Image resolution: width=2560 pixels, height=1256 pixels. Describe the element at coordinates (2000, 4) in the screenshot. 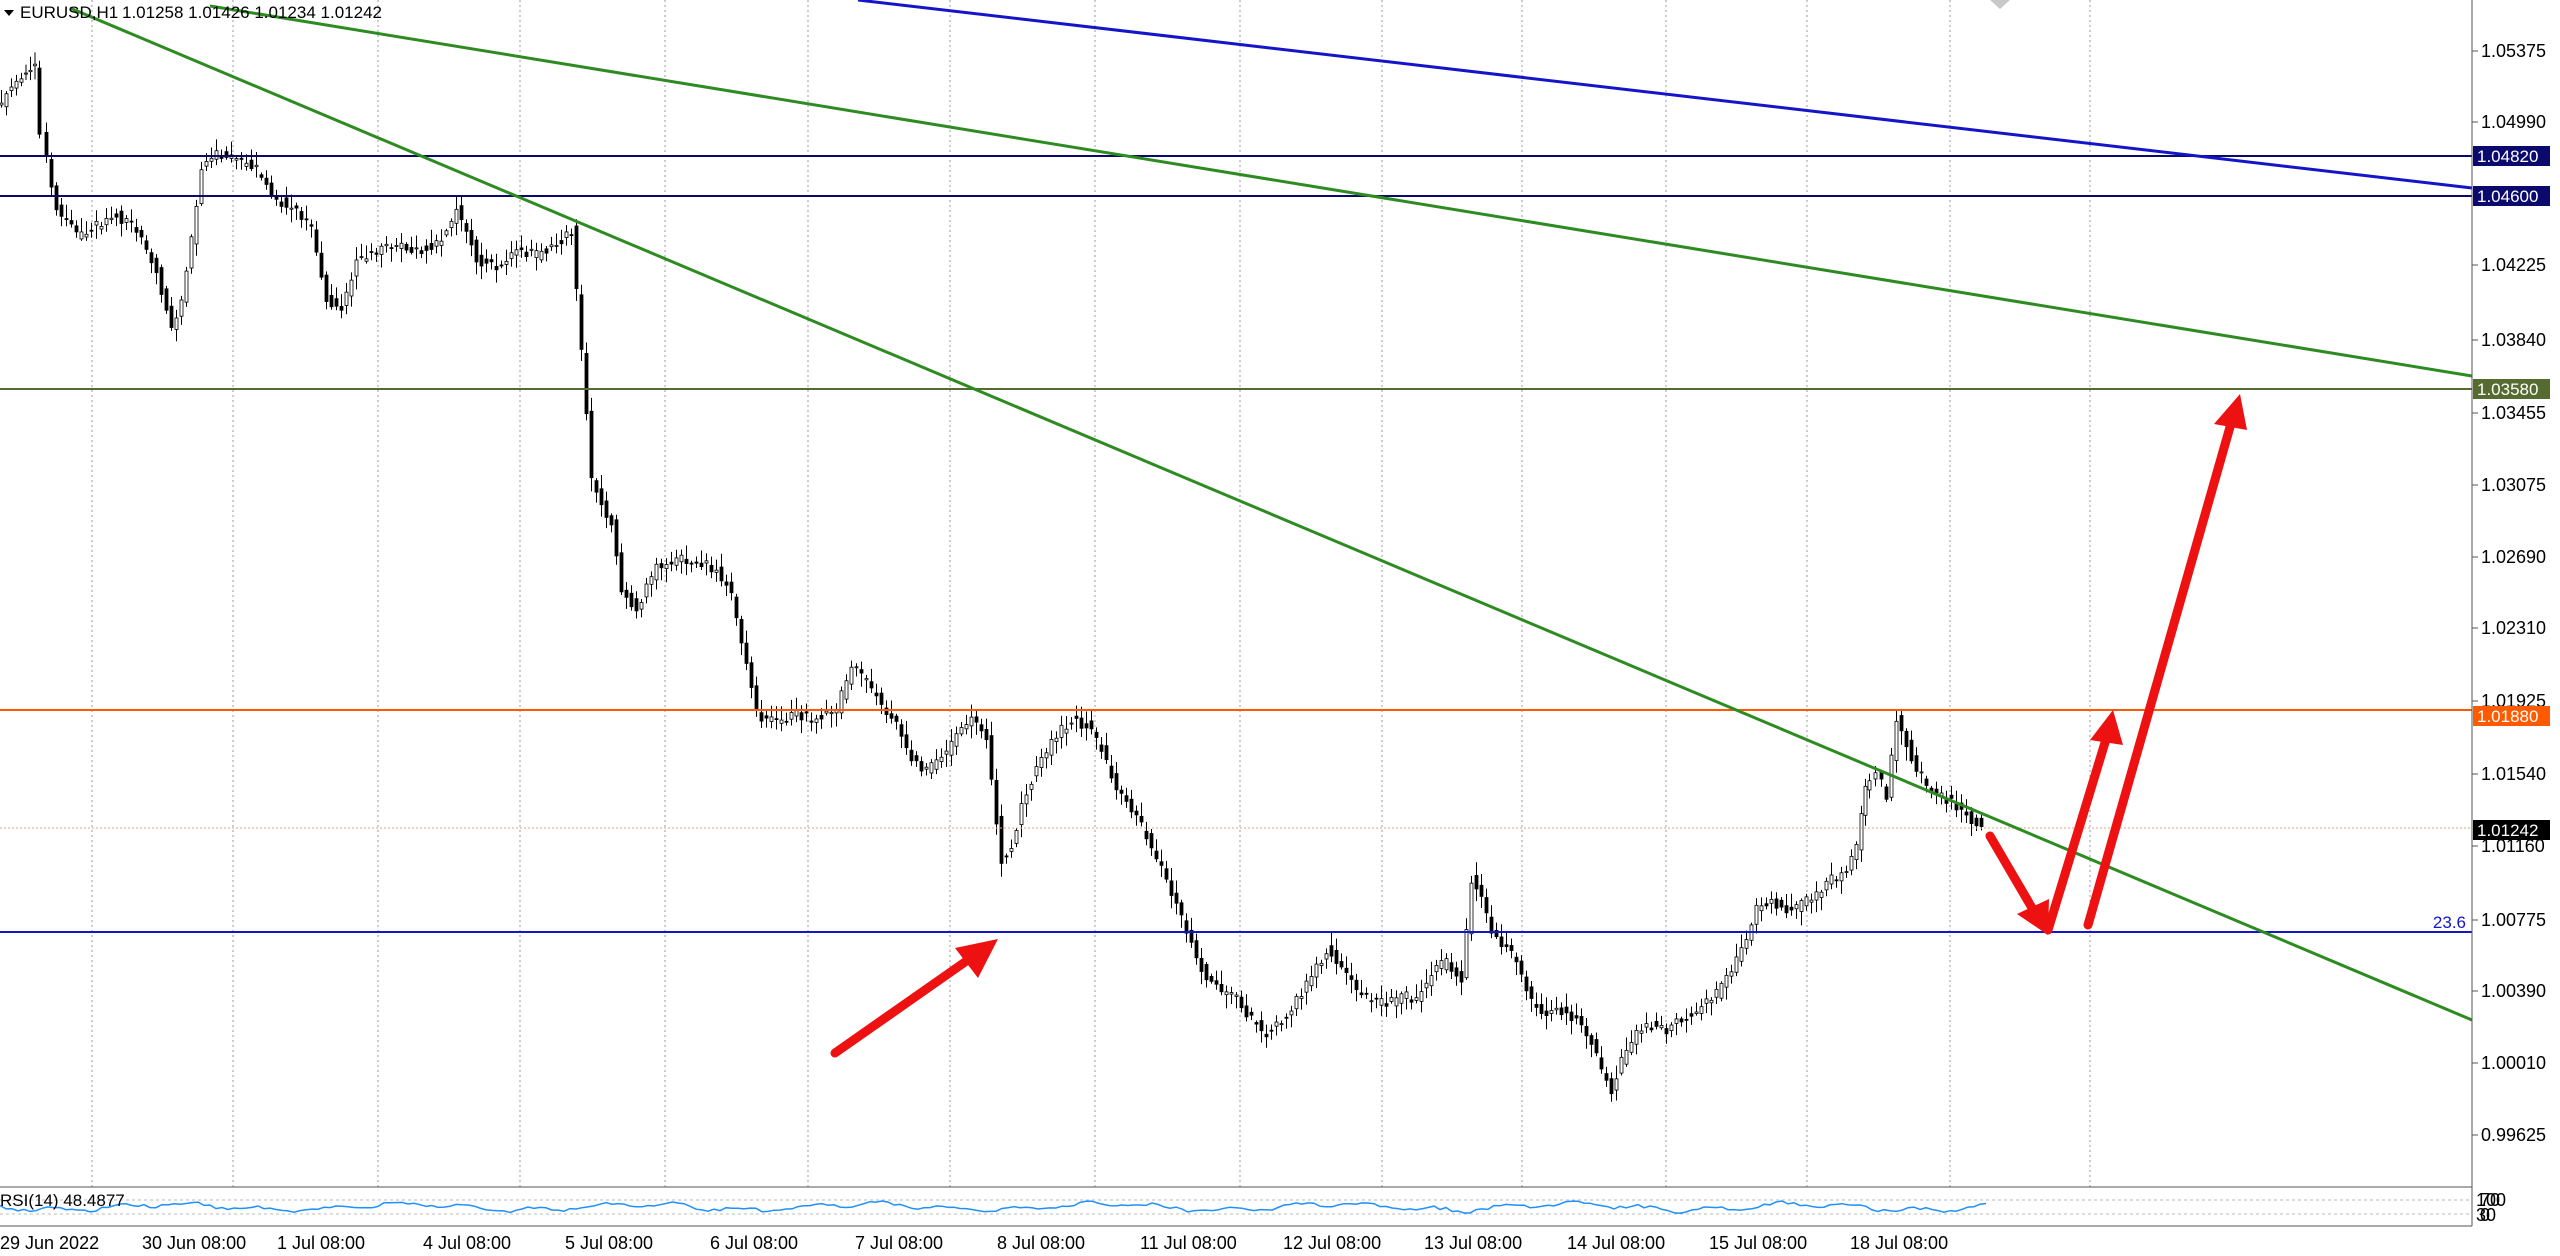

I see `scroll-marker-icon` at that location.